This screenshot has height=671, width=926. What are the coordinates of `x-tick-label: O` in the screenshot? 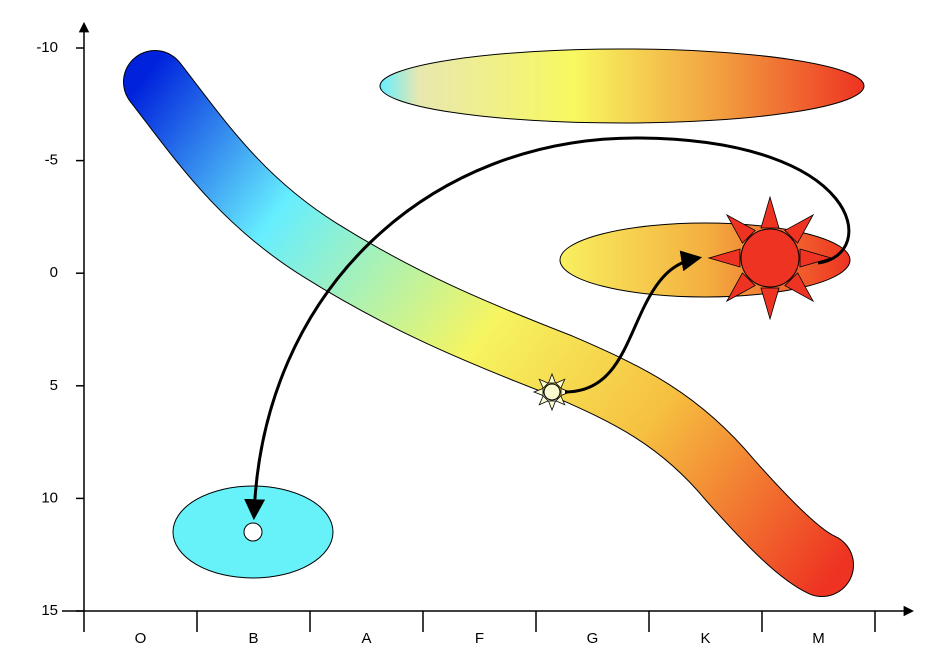 It's located at (141, 638).